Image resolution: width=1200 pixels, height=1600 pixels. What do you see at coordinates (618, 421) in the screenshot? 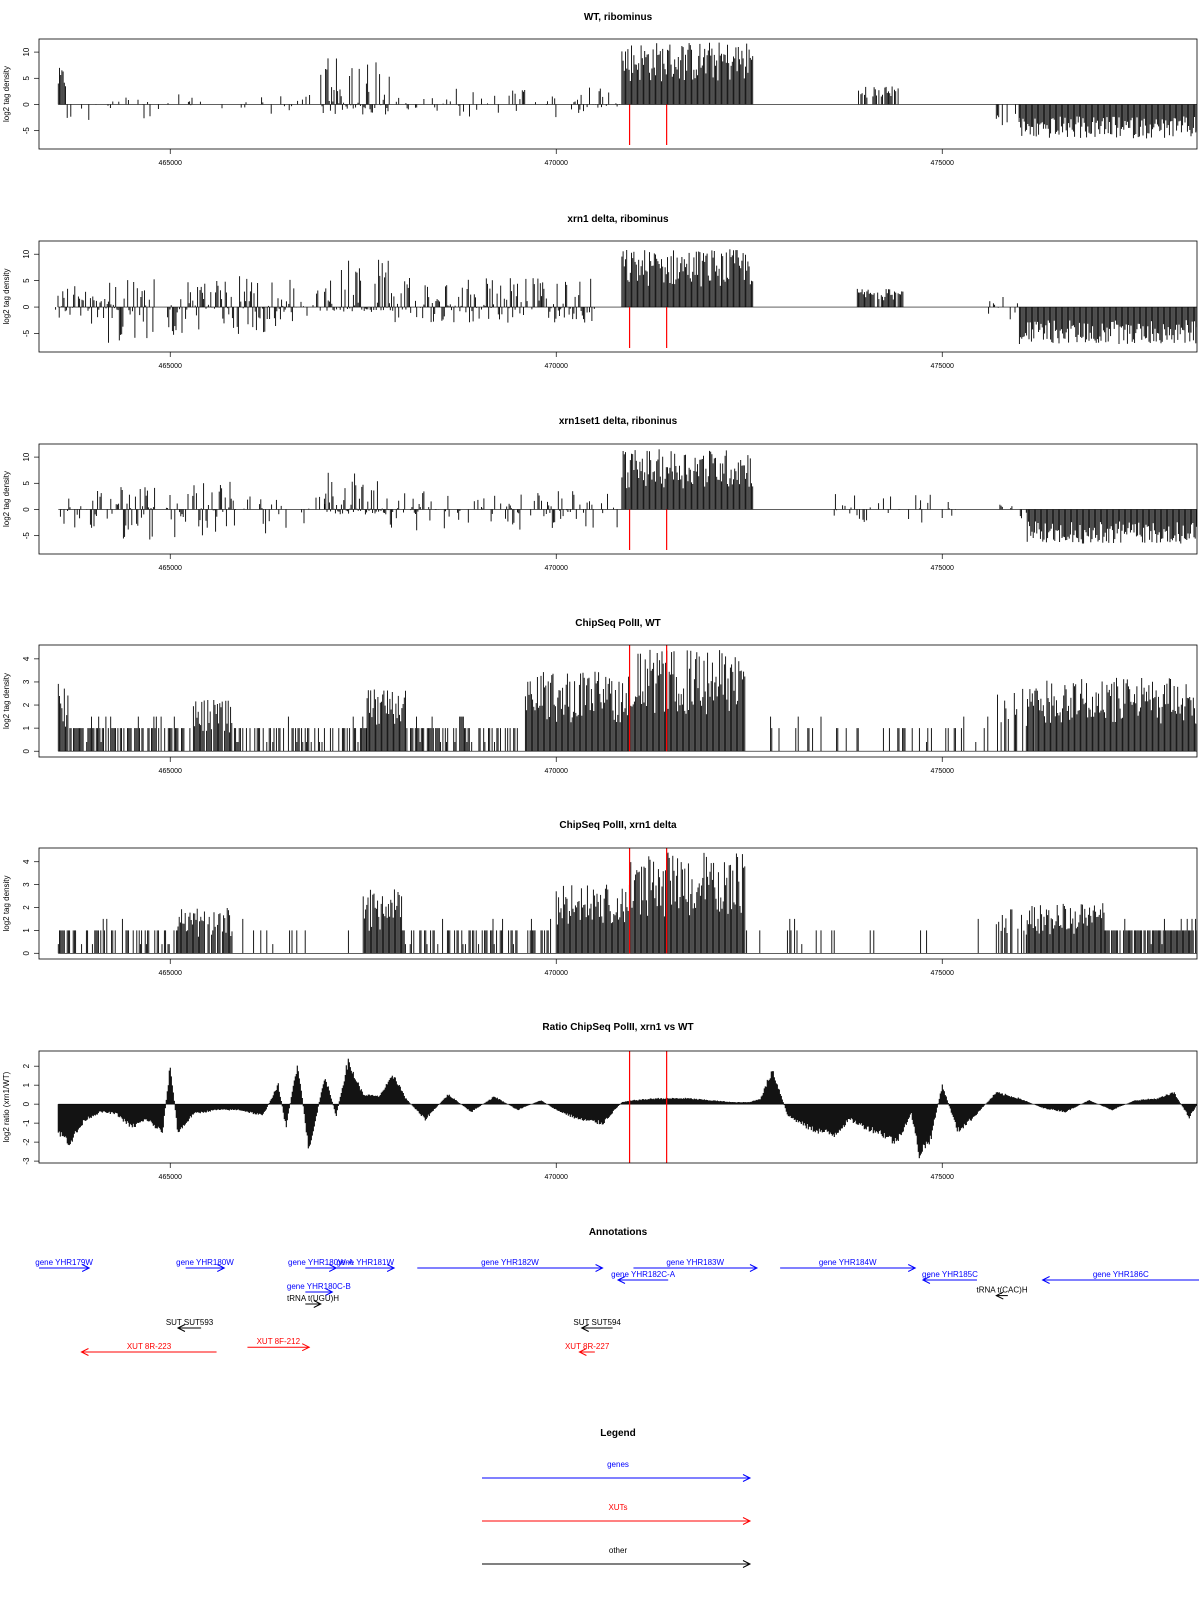
I see `panel-title: xrn1set1 delta, riboninus` at bounding box center [618, 421].